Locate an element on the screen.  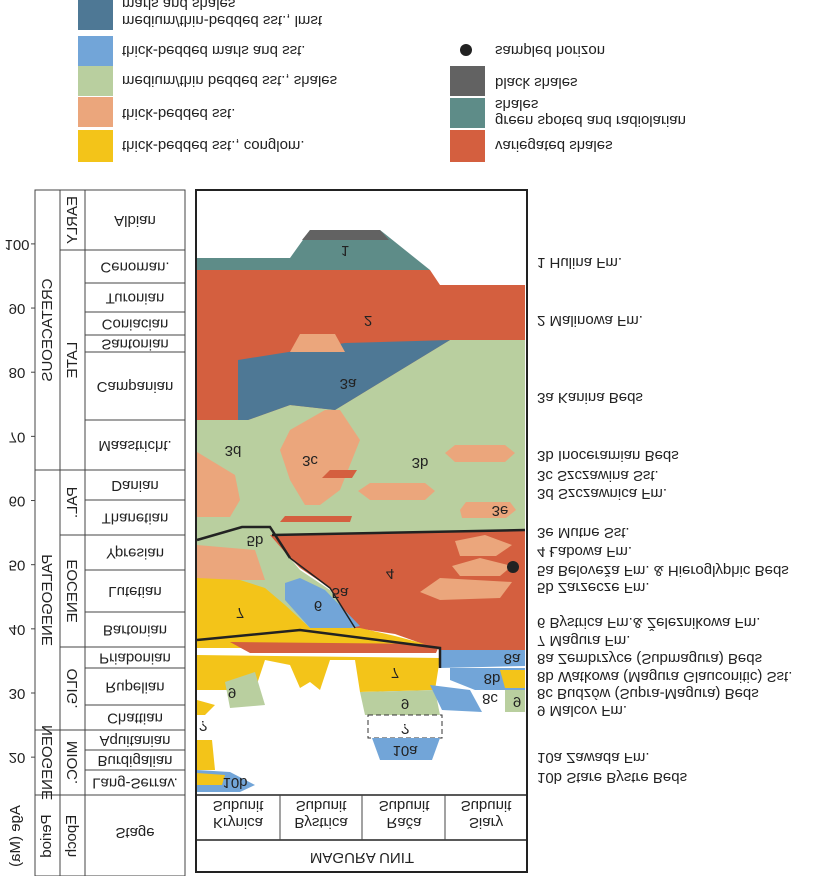
stage-label: Lutetian is located at coordinates (134, 591).